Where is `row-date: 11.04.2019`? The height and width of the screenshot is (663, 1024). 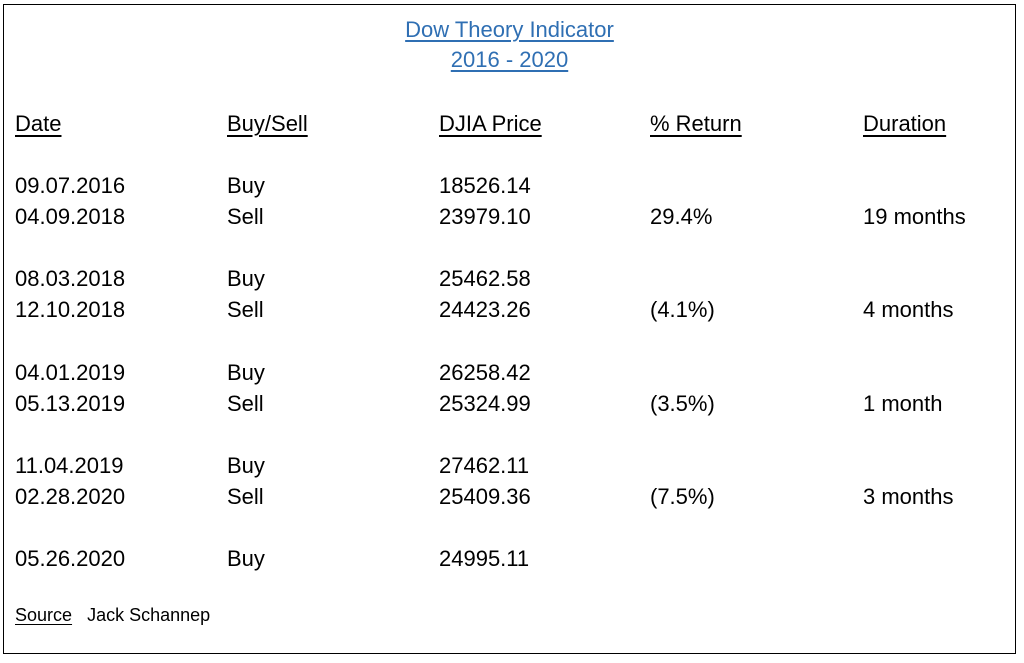 row-date: 11.04.2019 is located at coordinates (69, 465).